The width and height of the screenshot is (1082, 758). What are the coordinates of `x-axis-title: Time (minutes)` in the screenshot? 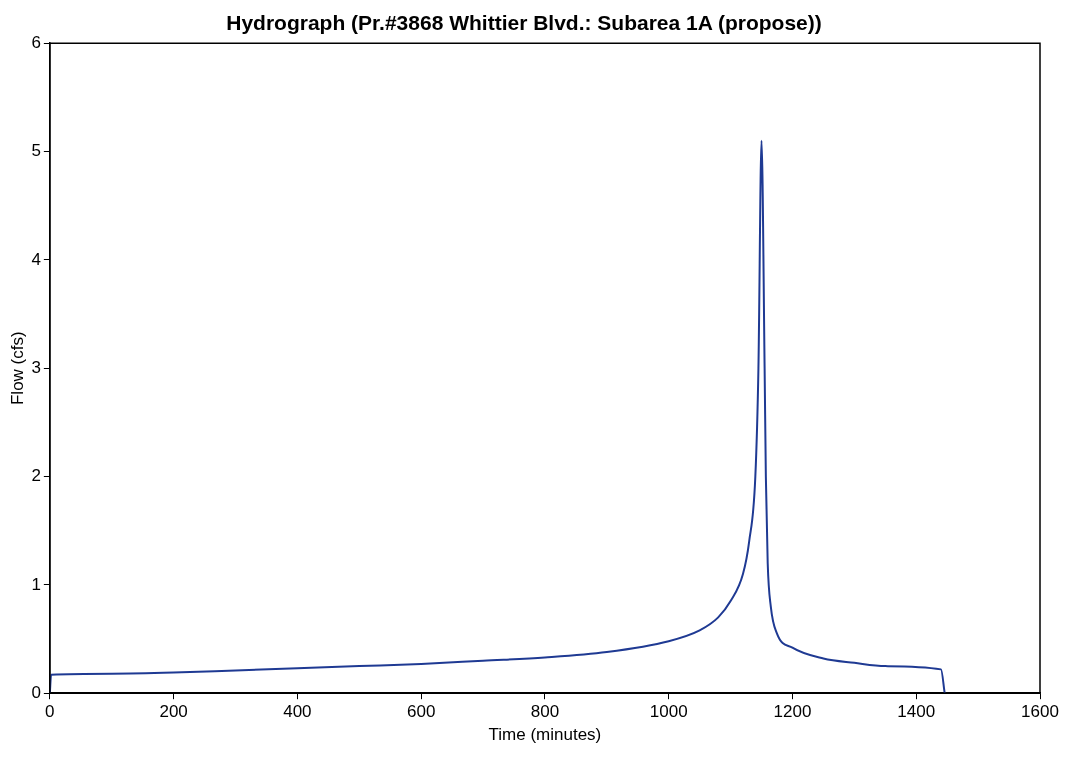 It's located at (545, 735).